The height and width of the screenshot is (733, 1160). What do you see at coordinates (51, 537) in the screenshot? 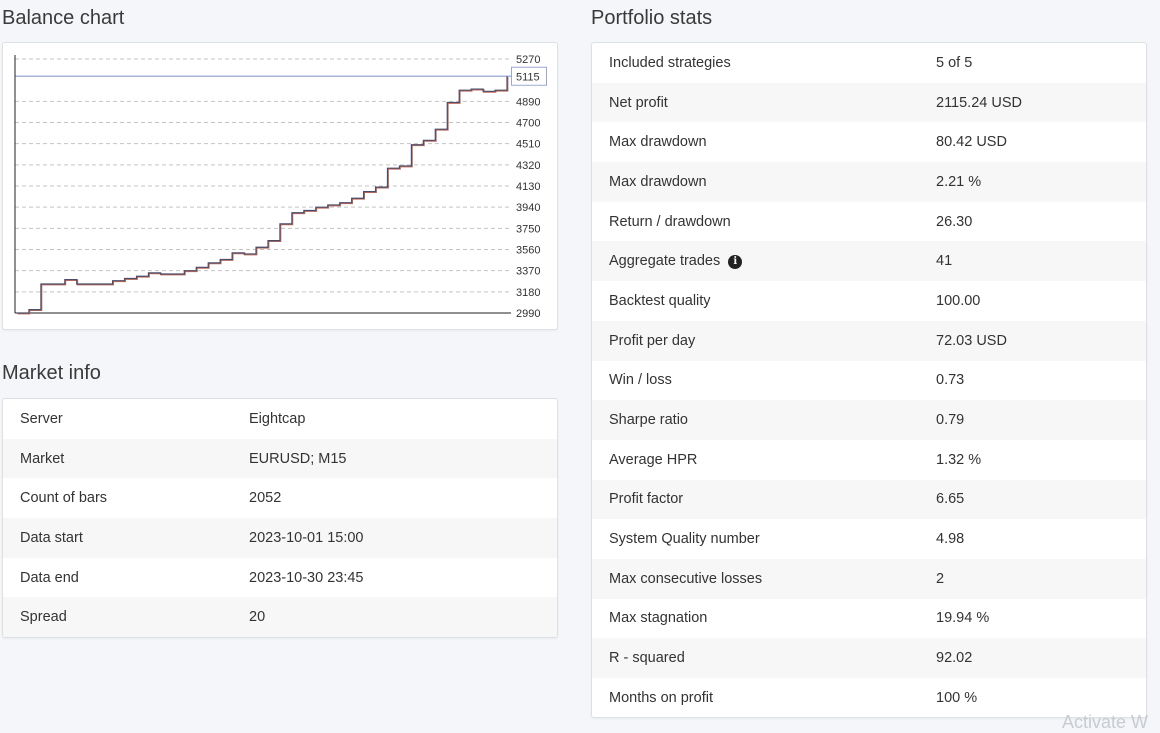
I see `row-label-text: Data start` at bounding box center [51, 537].